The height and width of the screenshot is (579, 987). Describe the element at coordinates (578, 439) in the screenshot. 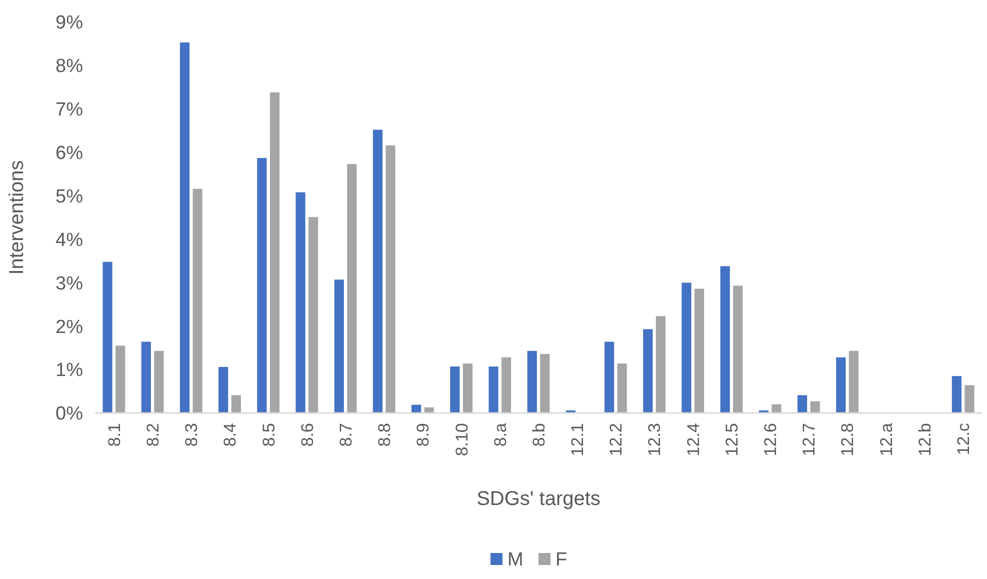

I see `x-tick-label: 12.1` at that location.